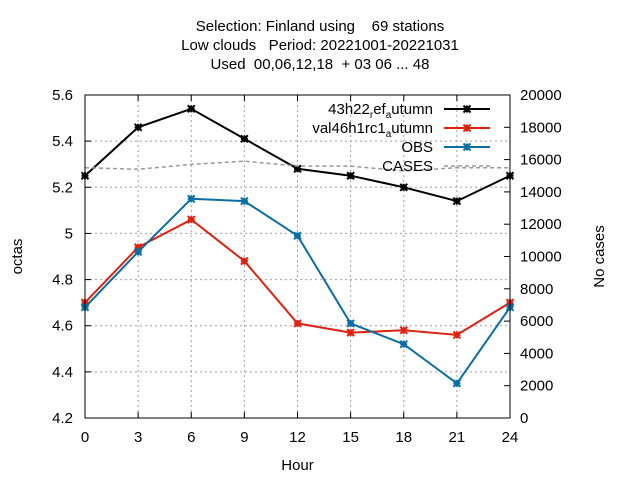 This screenshot has height=480, width=640. What do you see at coordinates (403, 437) in the screenshot?
I see `x-tick-label: 18` at bounding box center [403, 437].